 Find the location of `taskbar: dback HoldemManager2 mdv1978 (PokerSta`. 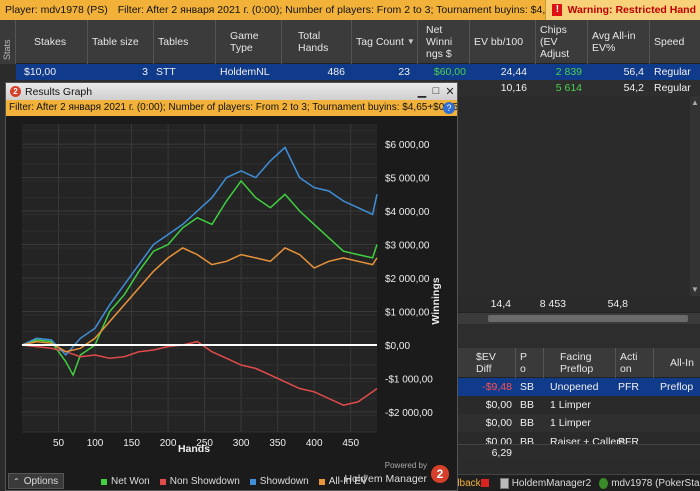

taskbar: dback HoldemManager2 mdv1978 (PokerSta is located at coordinates (576, 482).